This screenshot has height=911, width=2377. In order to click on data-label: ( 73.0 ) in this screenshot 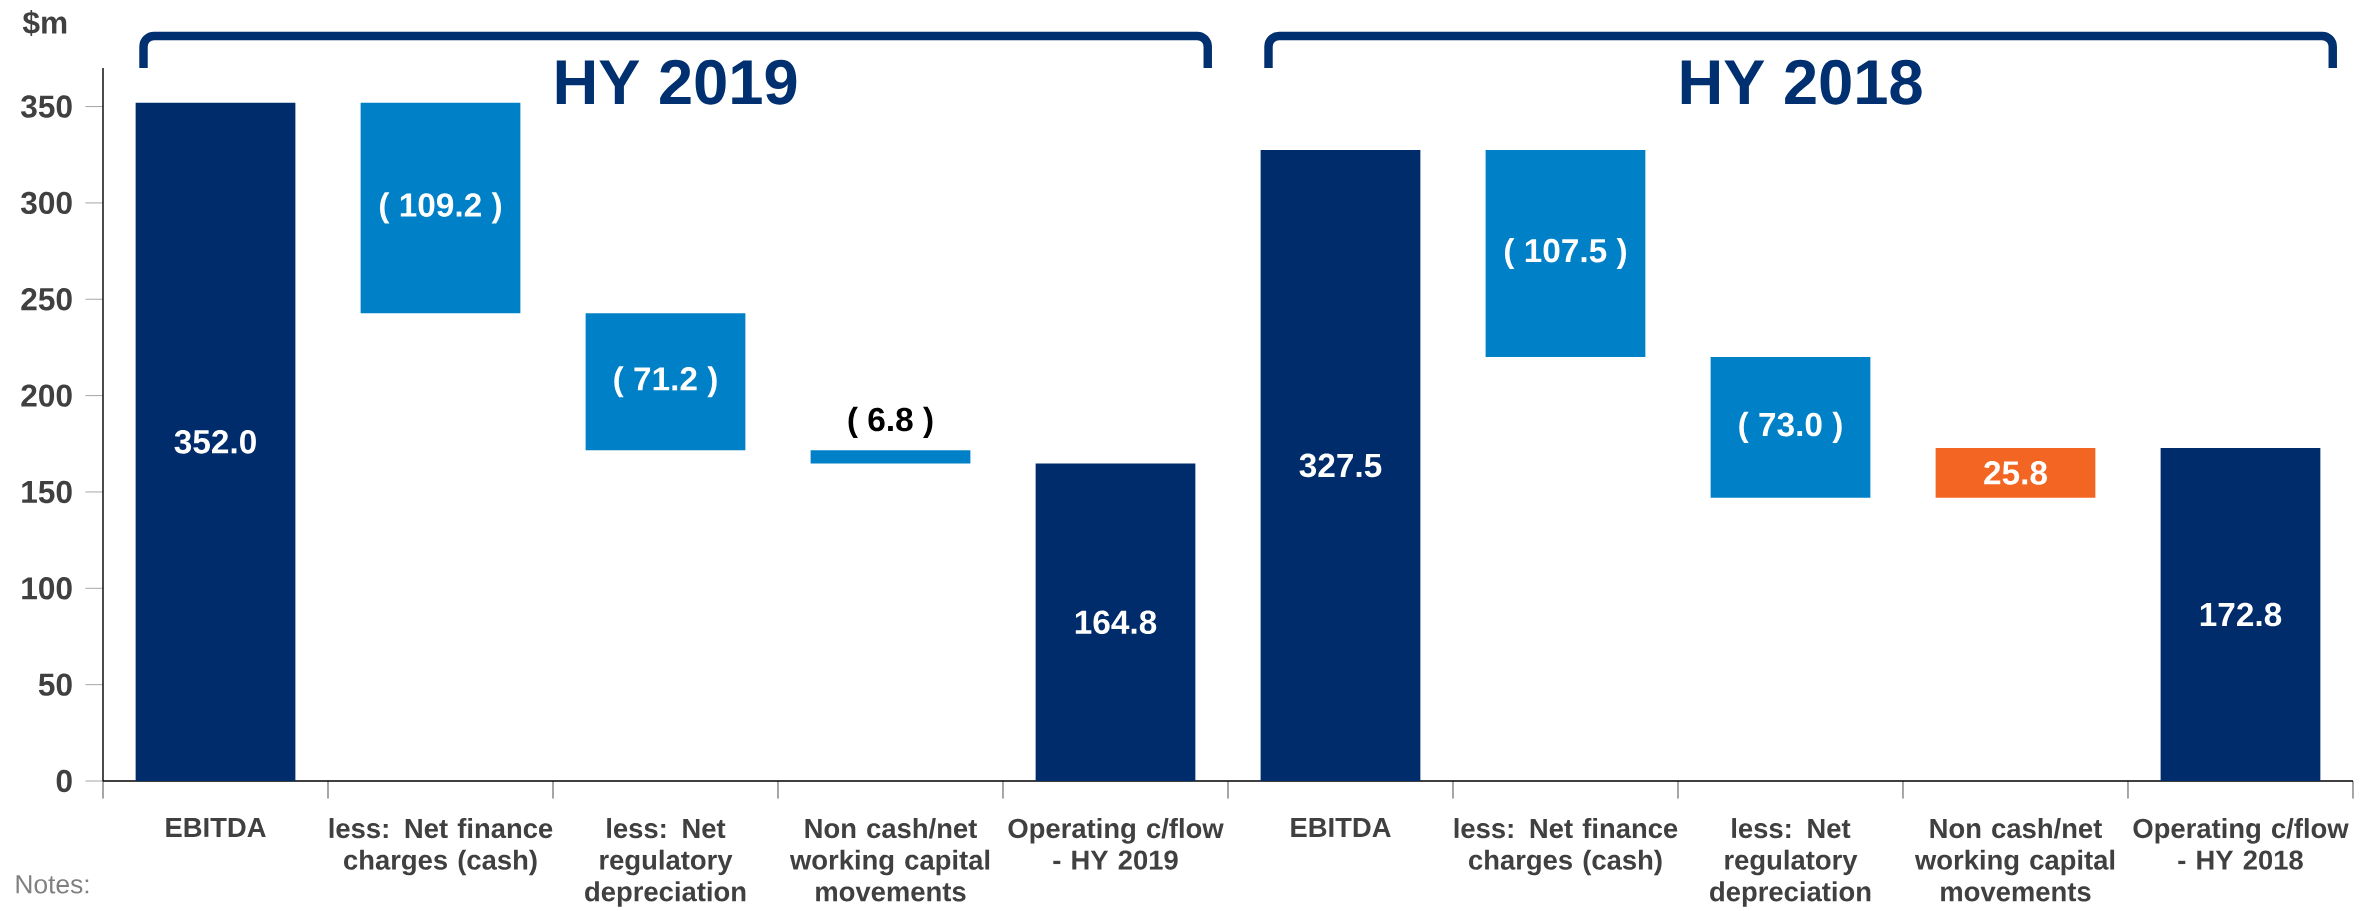, I will do `click(1790, 427)`.